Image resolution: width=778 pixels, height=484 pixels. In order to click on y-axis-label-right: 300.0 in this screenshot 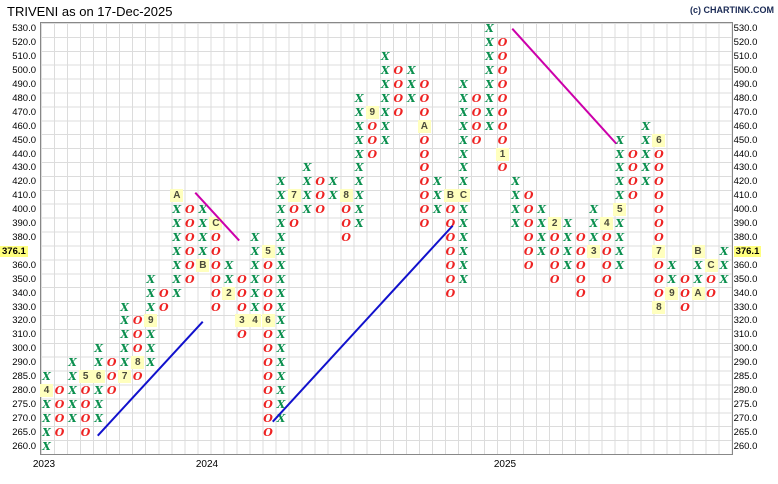, I will do `click(745, 349)`.